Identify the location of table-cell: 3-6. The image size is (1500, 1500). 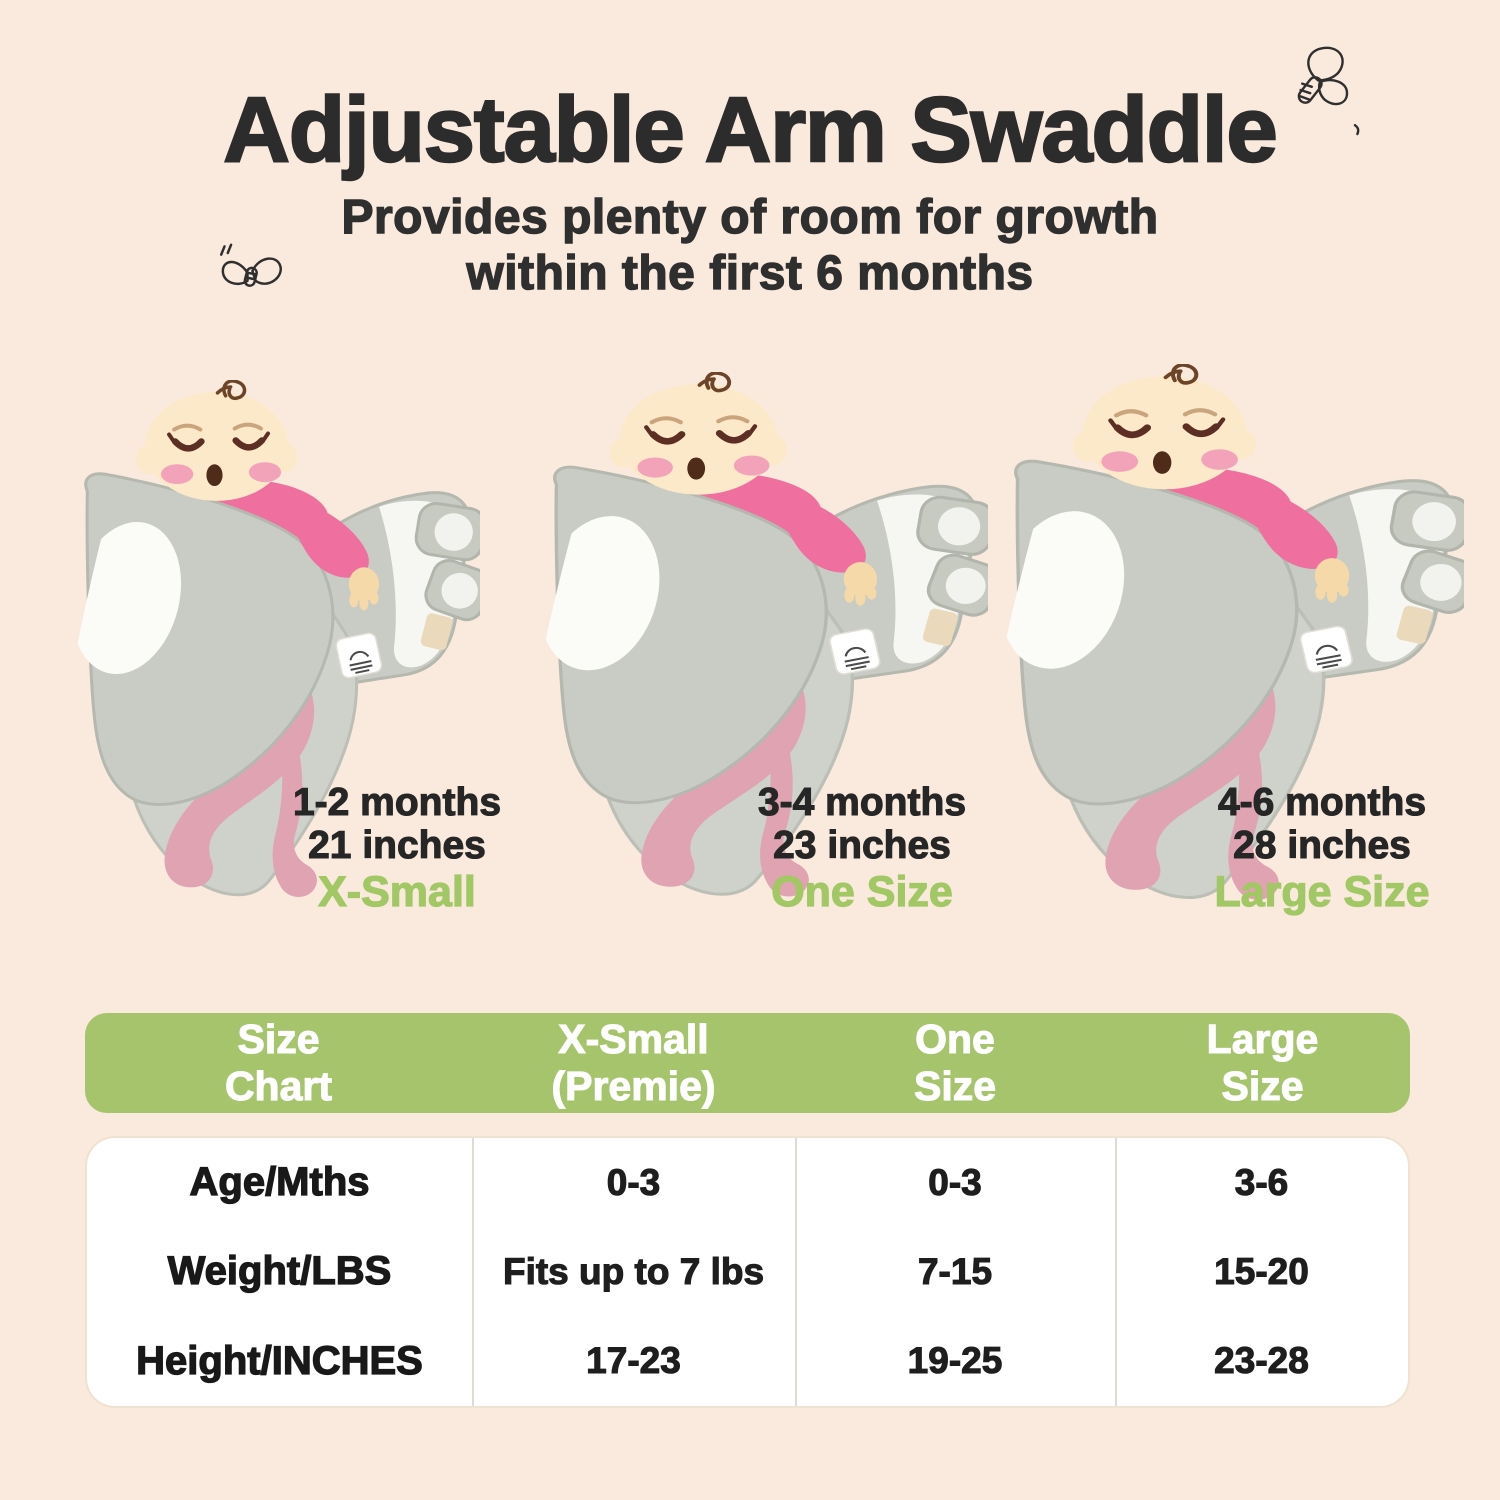
(1261, 1182).